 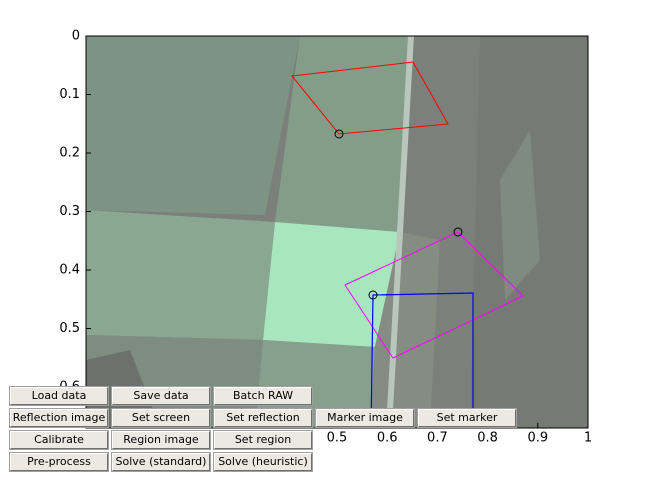 What do you see at coordinates (263, 396) in the screenshot?
I see `button: Batch RAW` at bounding box center [263, 396].